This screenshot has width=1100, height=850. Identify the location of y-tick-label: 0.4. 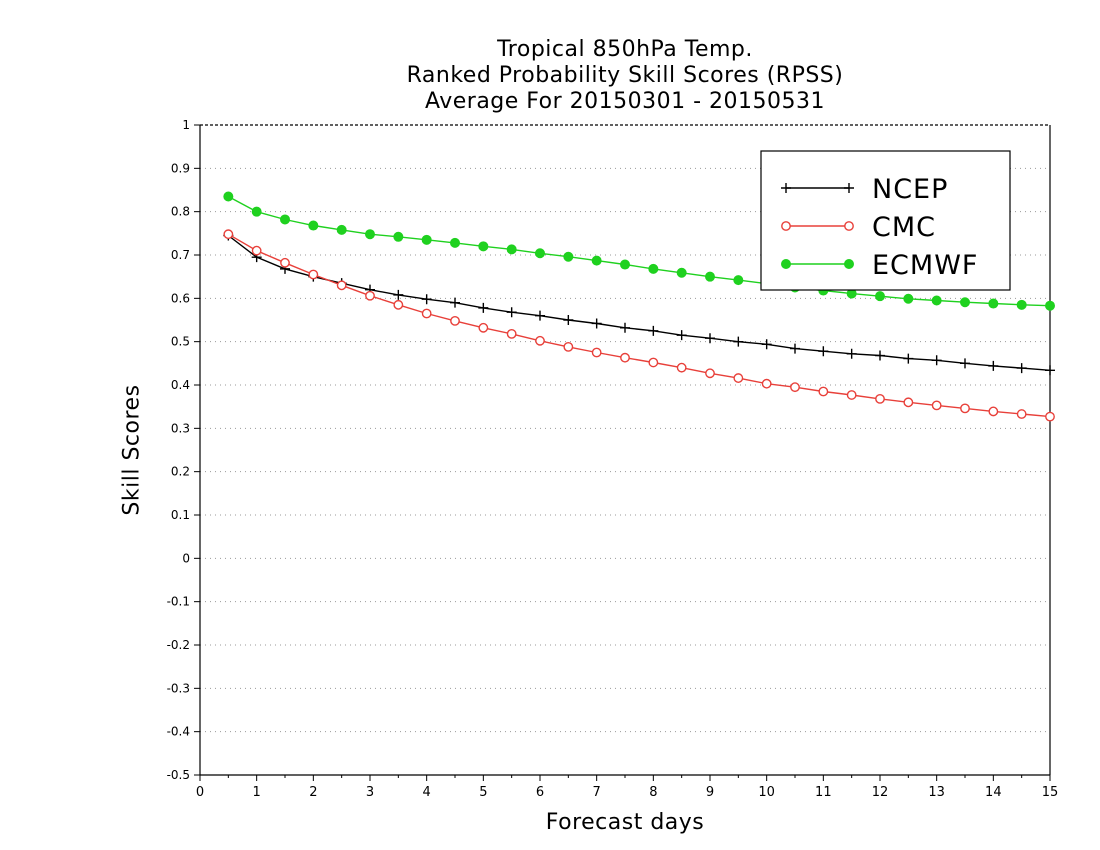
(180, 385).